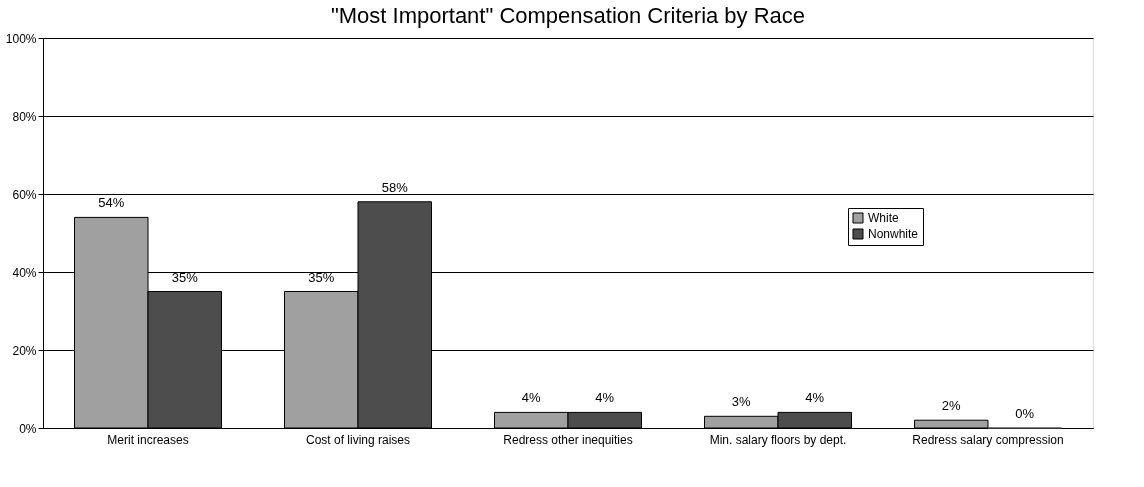 This screenshot has width=1144, height=487. Describe the element at coordinates (395, 187) in the screenshot. I see `data-label: 58%` at that location.